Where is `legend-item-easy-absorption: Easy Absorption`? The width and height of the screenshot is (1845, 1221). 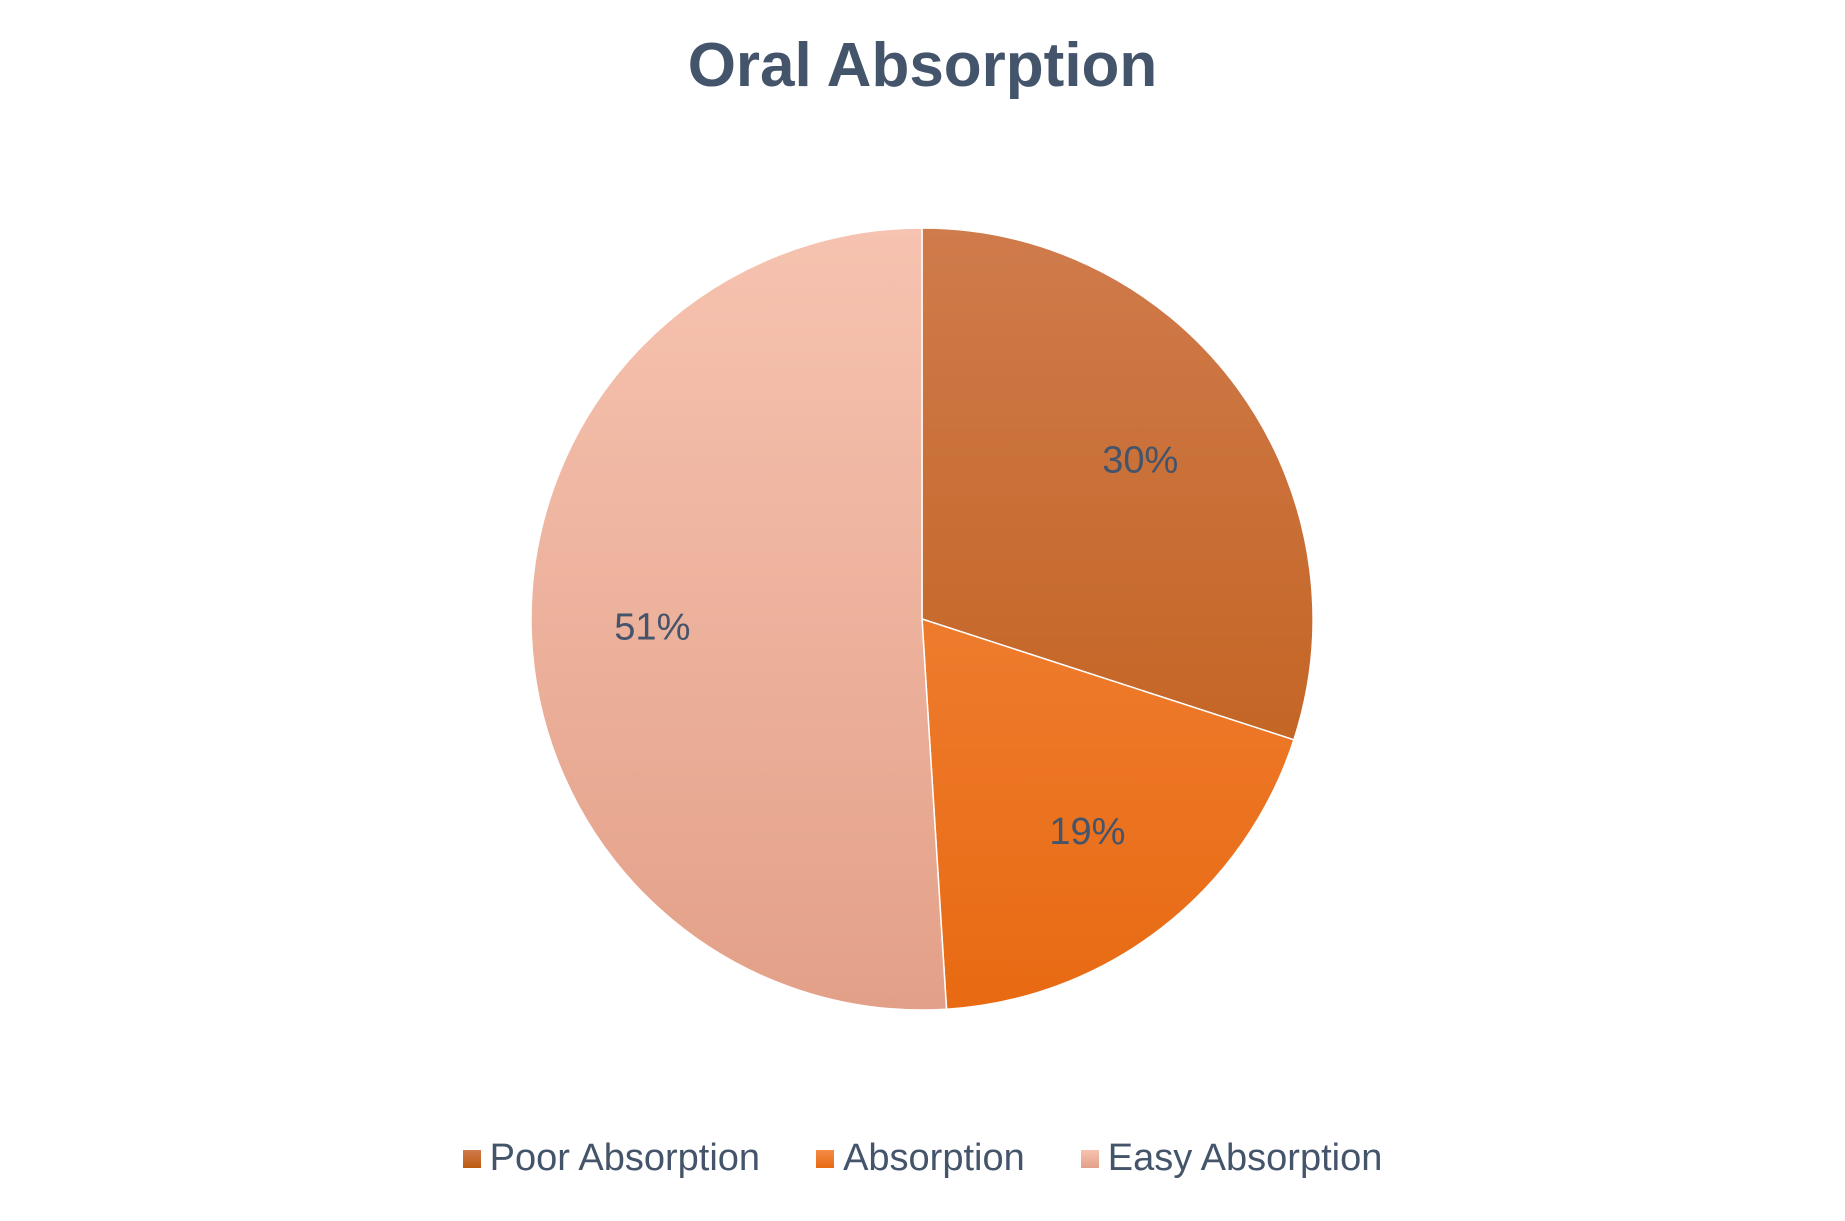 legend-item-easy-absorption: Easy Absorption is located at coordinates (1231, 1158).